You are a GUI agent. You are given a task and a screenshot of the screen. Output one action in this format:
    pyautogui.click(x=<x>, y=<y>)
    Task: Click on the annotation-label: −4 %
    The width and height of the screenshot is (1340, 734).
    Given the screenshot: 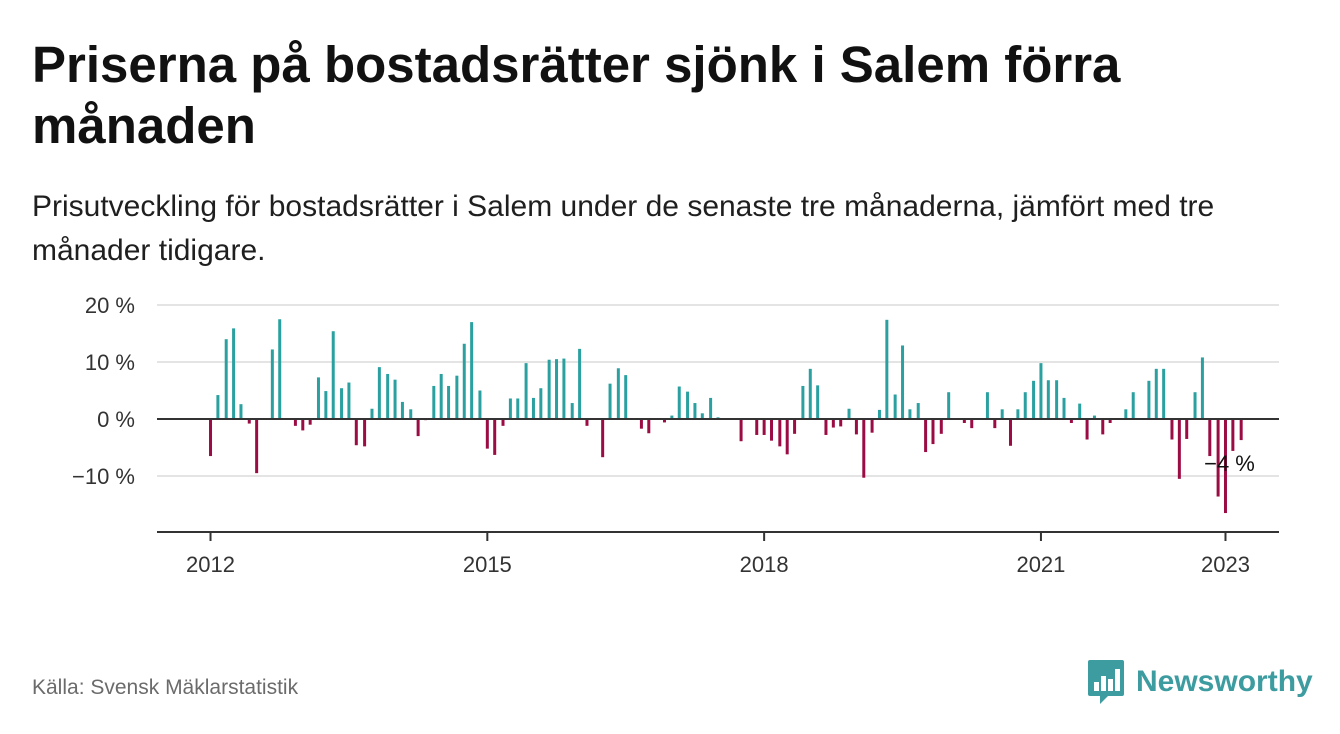 What is the action you would take?
    pyautogui.click(x=1229, y=463)
    